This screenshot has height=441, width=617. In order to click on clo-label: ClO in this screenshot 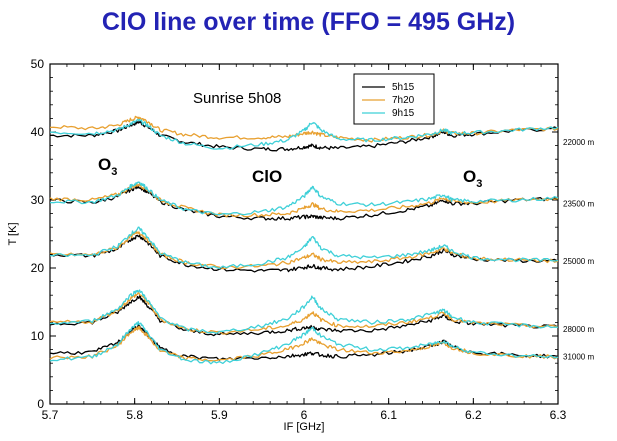, I will do `click(267, 176)`.